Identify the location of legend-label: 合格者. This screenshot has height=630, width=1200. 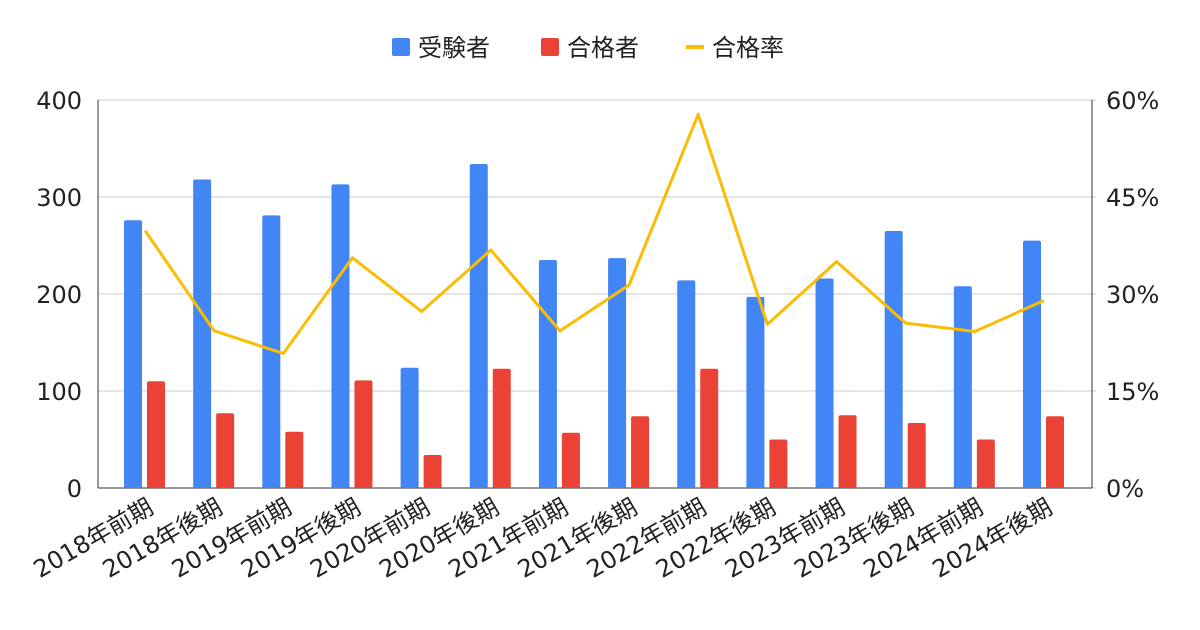
(603, 48).